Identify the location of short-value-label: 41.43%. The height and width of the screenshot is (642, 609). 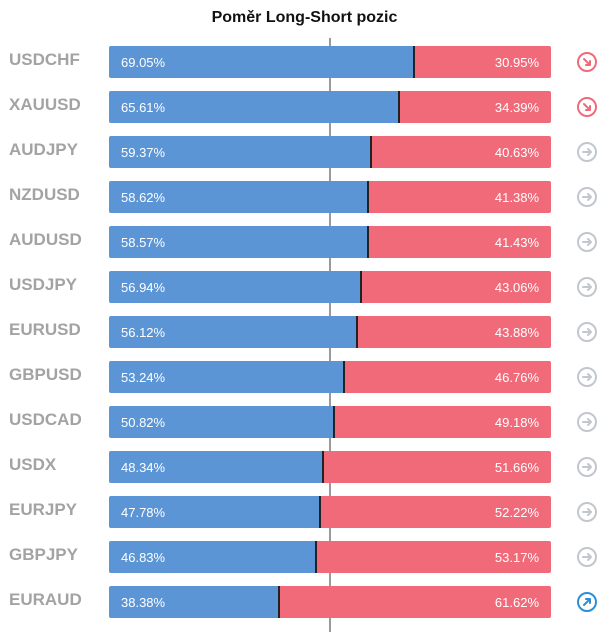
(516, 242).